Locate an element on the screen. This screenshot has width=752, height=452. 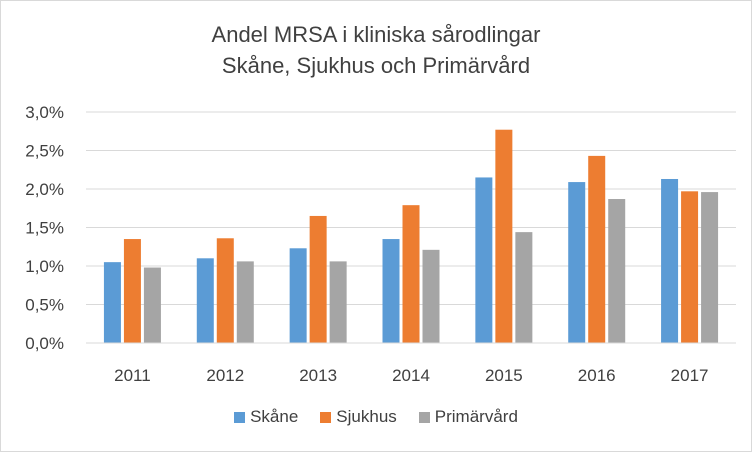
y-tick-label: 0,5% is located at coordinates (44, 305).